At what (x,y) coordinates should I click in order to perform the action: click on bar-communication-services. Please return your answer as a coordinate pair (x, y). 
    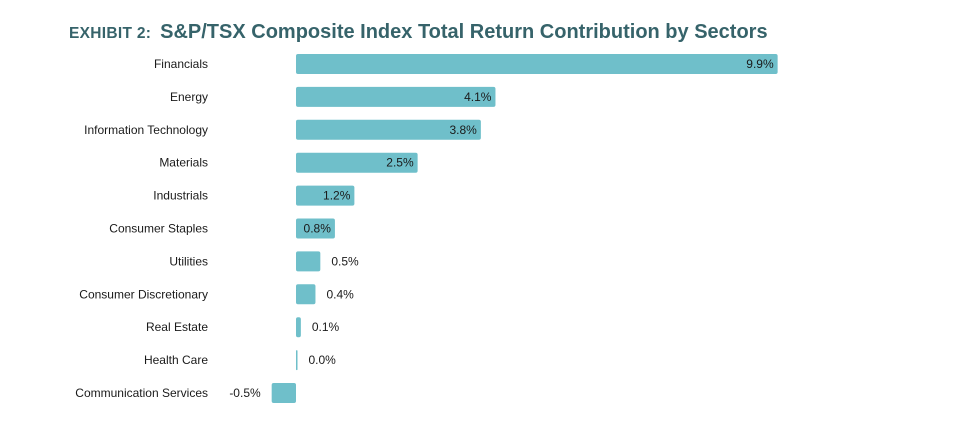
    Looking at the image, I should click on (283, 393).